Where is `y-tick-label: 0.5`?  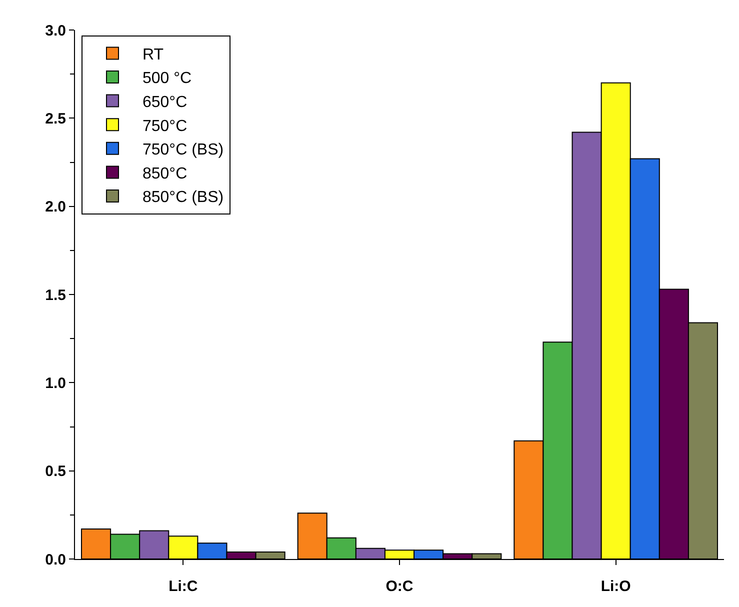 y-tick-label: 0.5 is located at coordinates (55, 471).